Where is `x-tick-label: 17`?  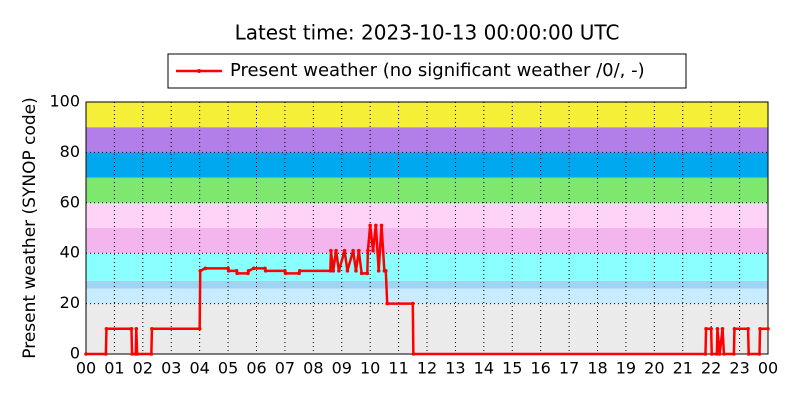 x-tick-label: 17 is located at coordinates (569, 368).